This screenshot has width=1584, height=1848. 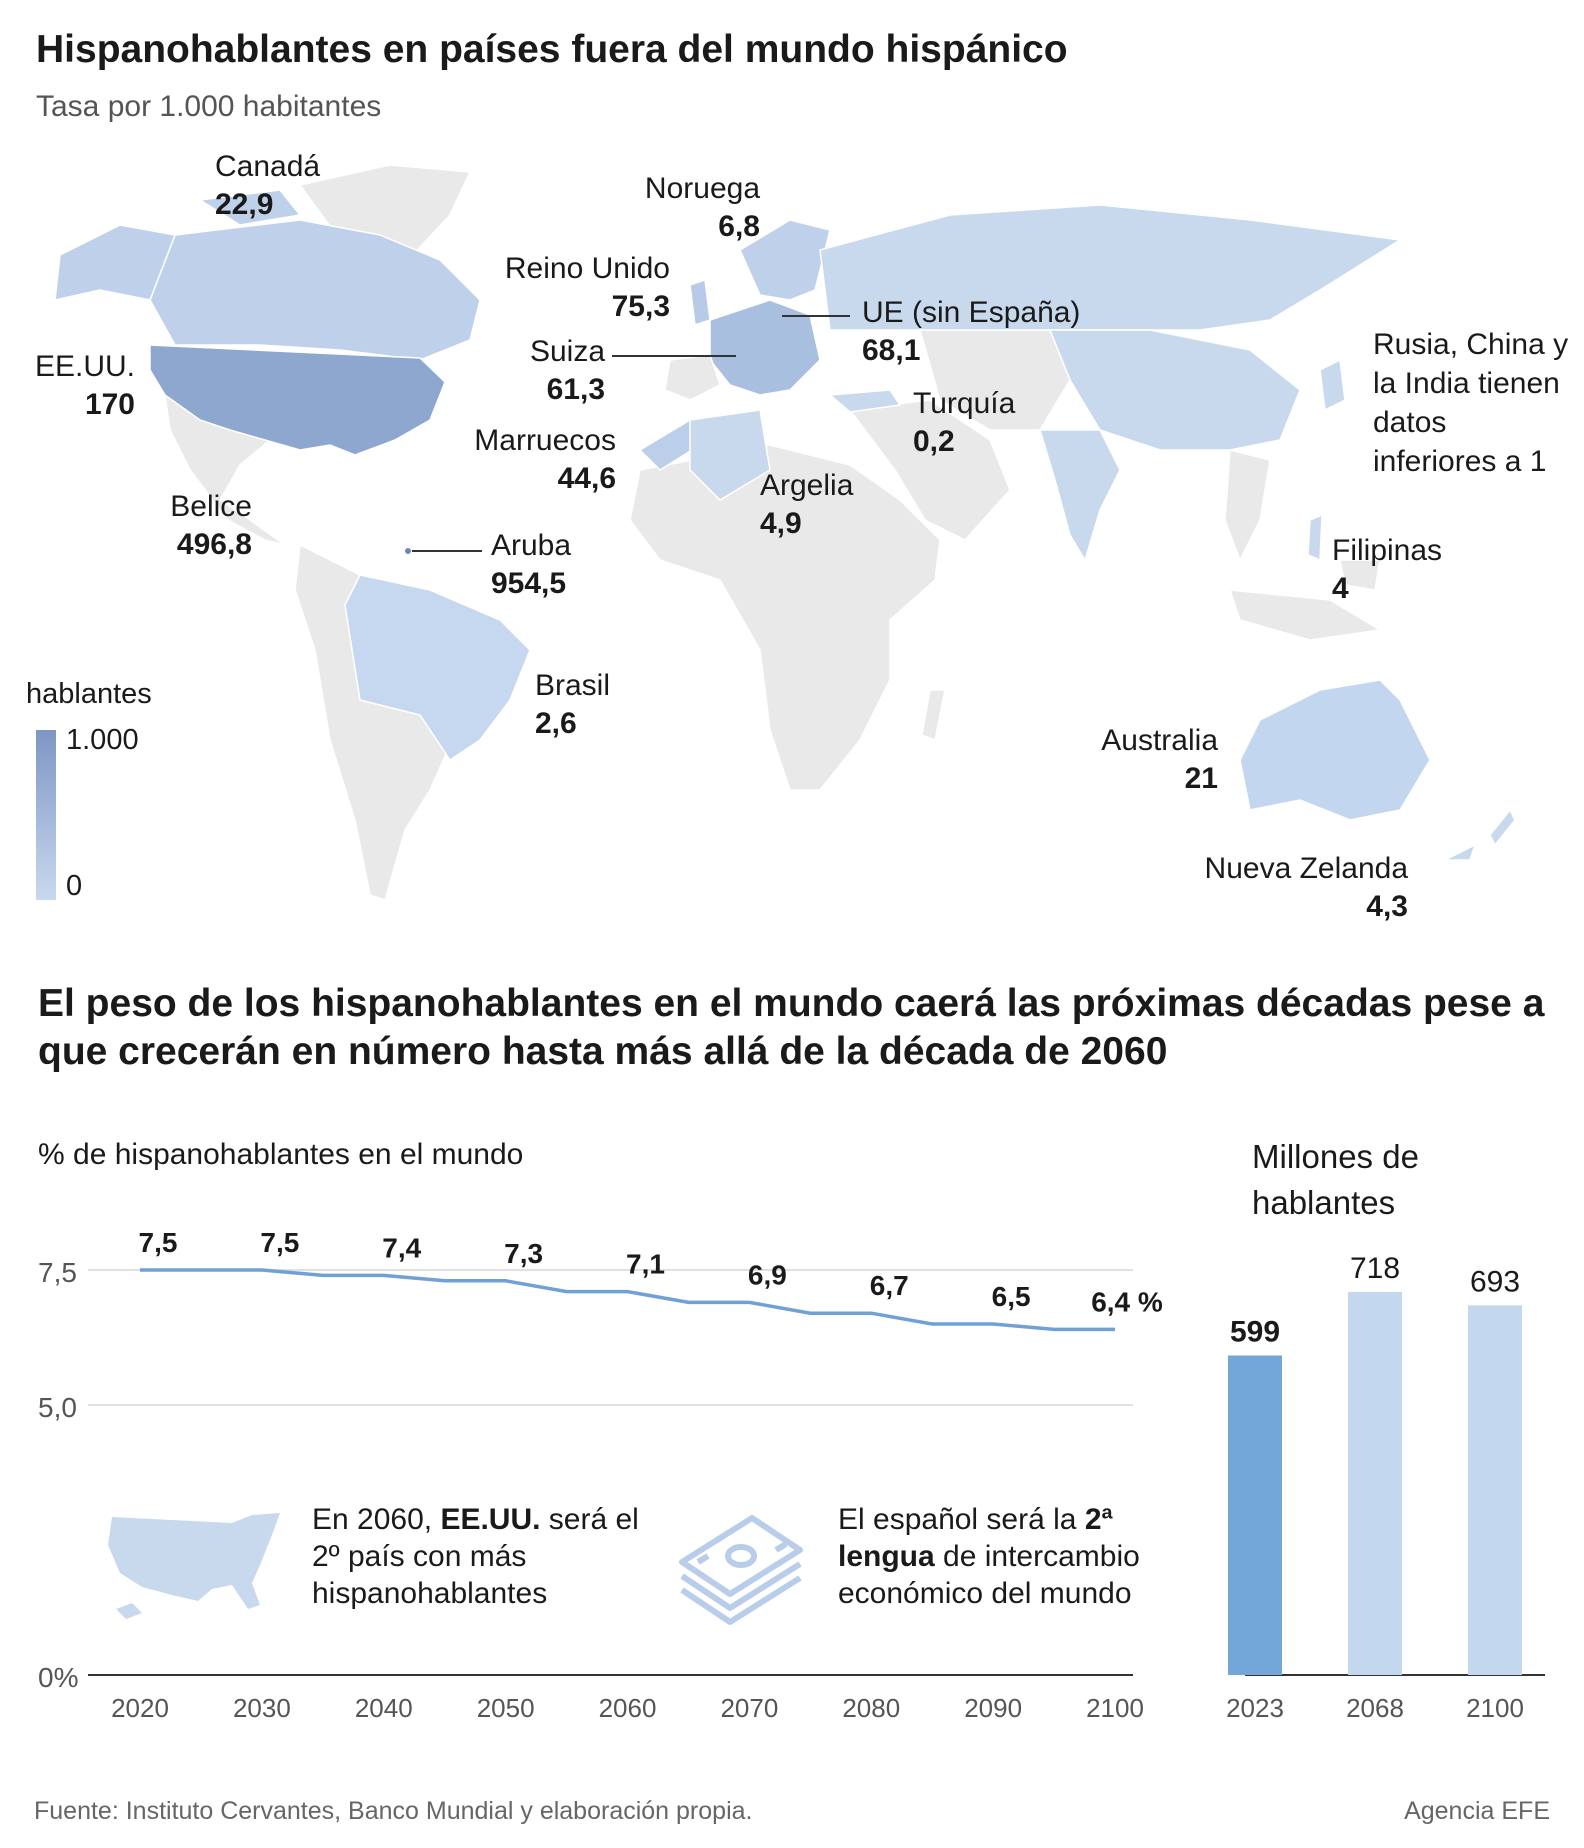 I want to click on bar-chart-title: Millones de hablantes, so click(x=1335, y=1179).